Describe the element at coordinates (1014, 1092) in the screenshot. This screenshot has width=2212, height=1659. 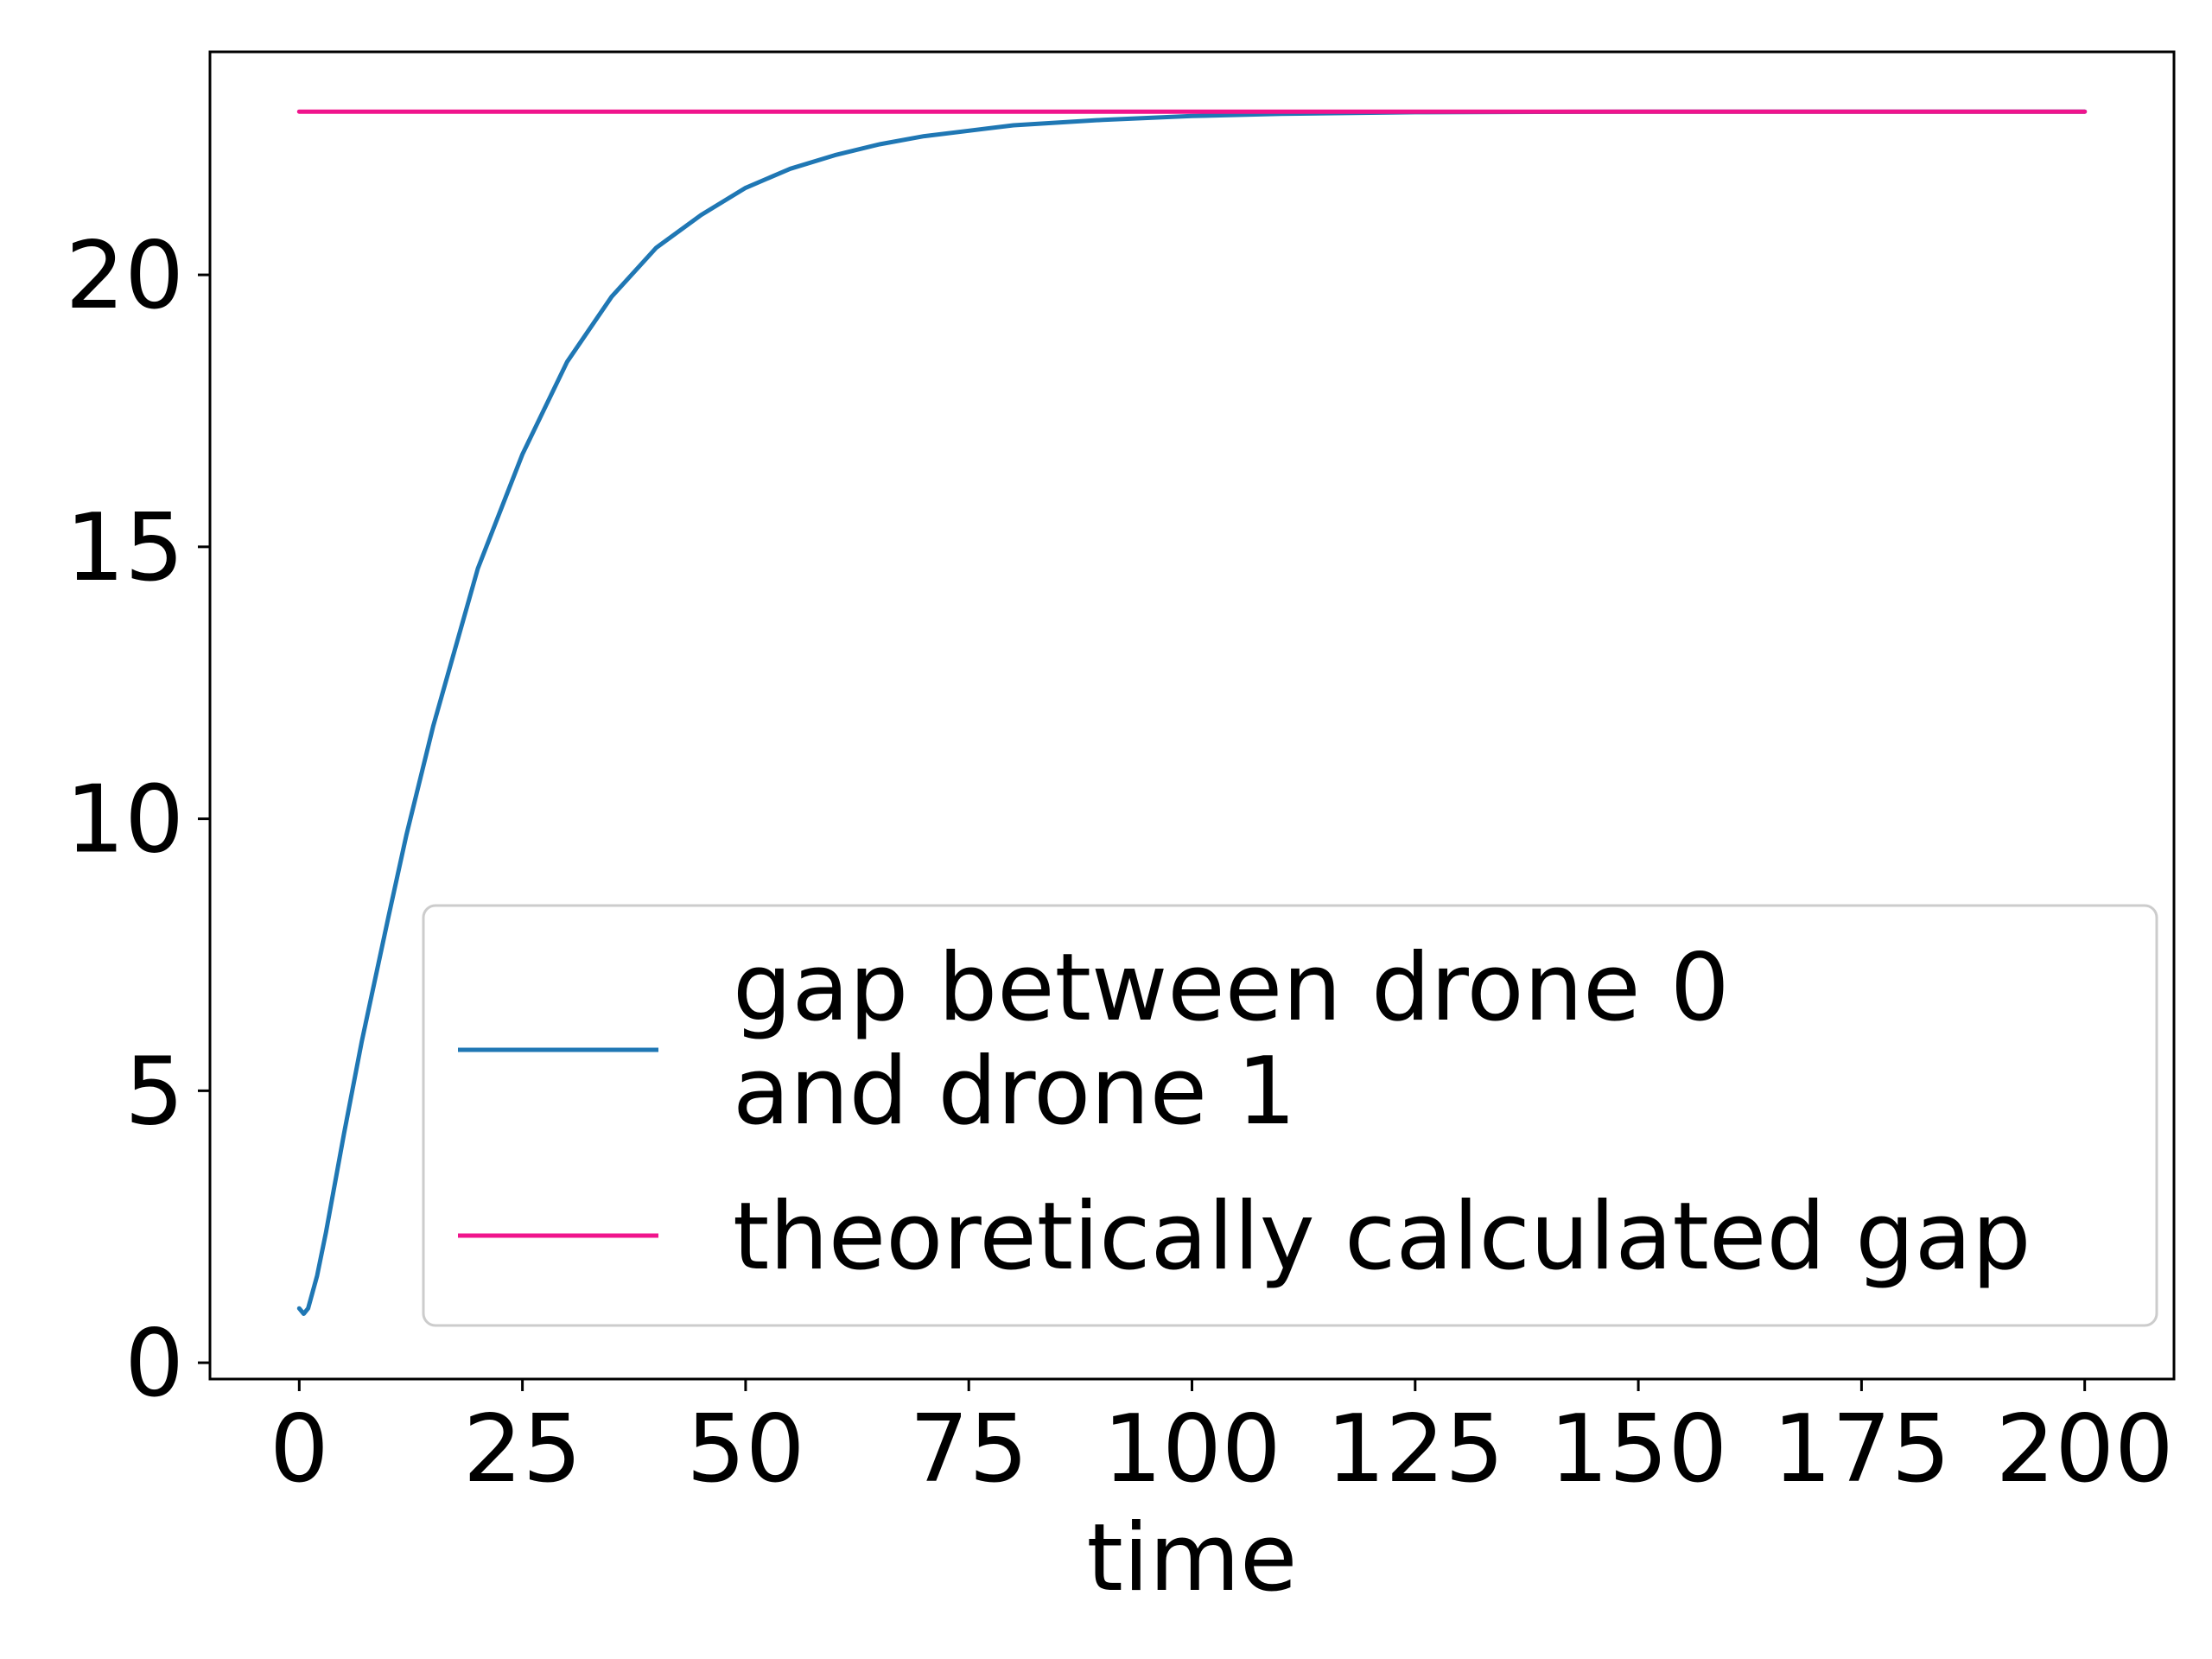
I see `legend-label-0: and drone 1` at that location.